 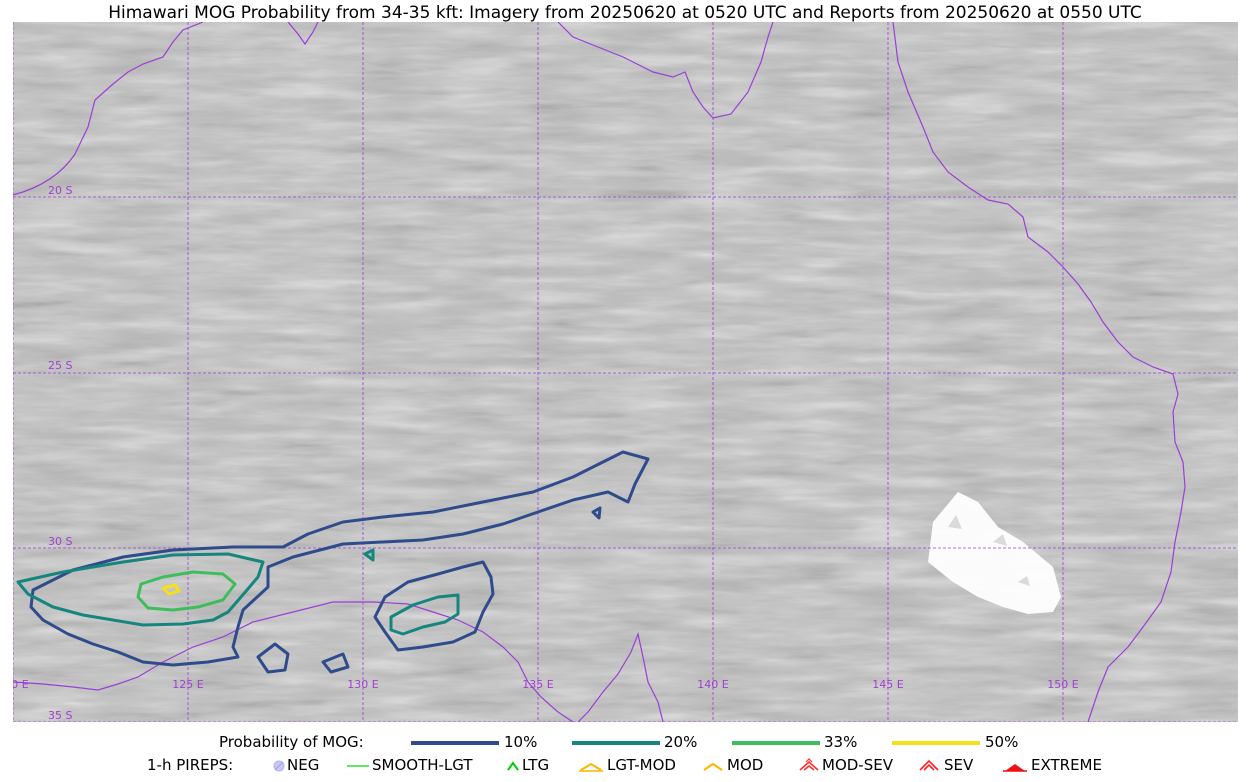 What do you see at coordinates (596, 513) in the screenshot?
I see `contour-10pct-s3` at bounding box center [596, 513].